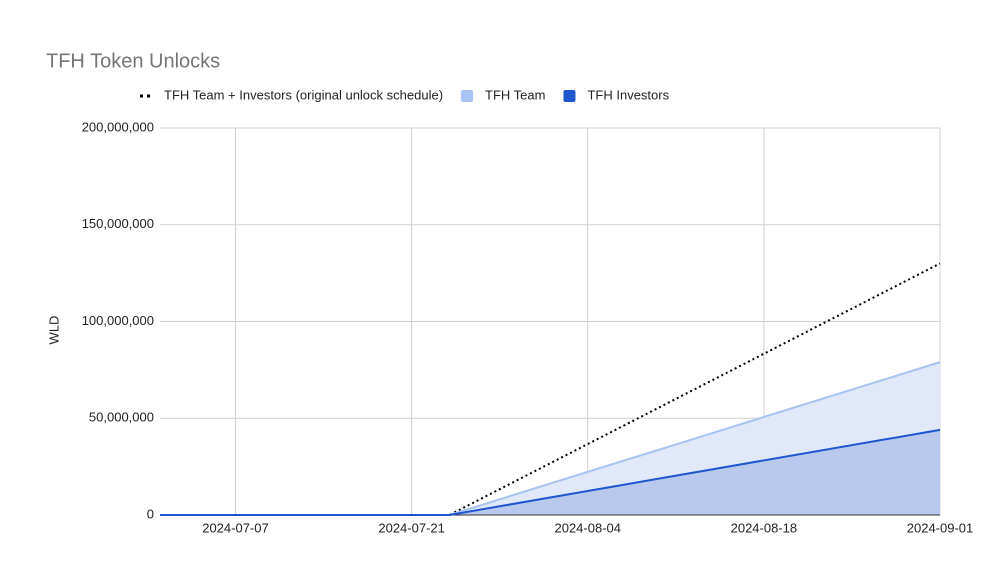  What do you see at coordinates (118, 320) in the screenshot?
I see `y-tick-label: 100,000,000` at bounding box center [118, 320].